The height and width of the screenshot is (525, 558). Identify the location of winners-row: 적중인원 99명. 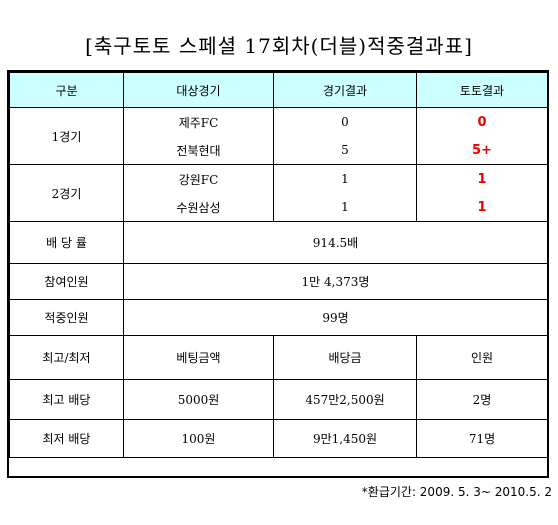
(278, 317).